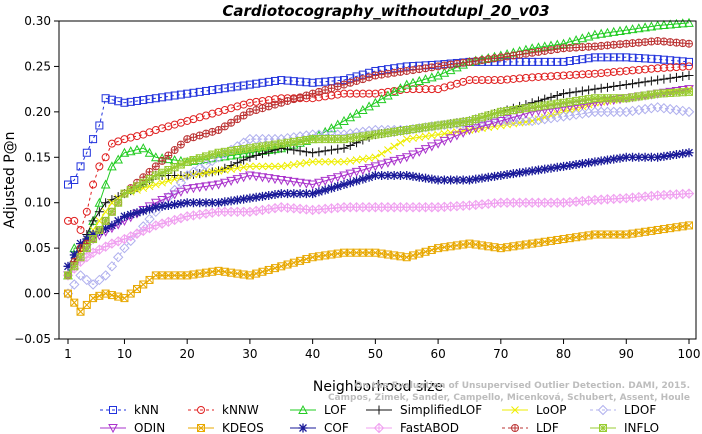  Describe the element at coordinates (640, 410) in the screenshot. I see `legend-label: LDOF` at that location.